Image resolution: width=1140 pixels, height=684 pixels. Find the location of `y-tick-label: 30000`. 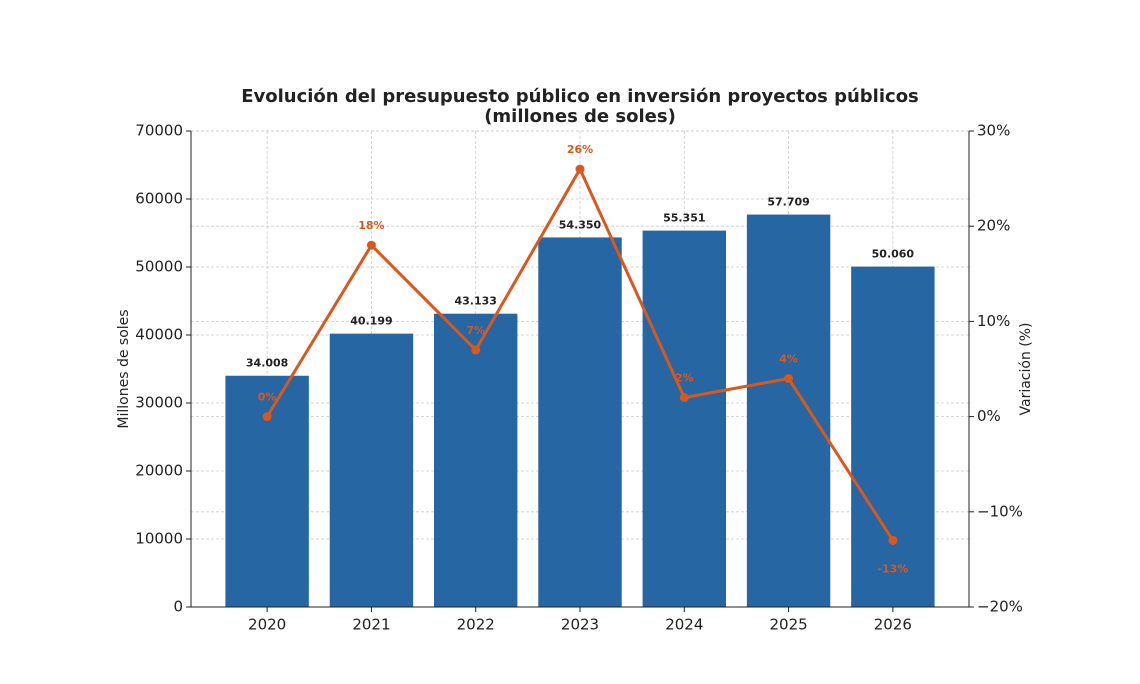

y-tick-label: 30000 is located at coordinates (159, 403).